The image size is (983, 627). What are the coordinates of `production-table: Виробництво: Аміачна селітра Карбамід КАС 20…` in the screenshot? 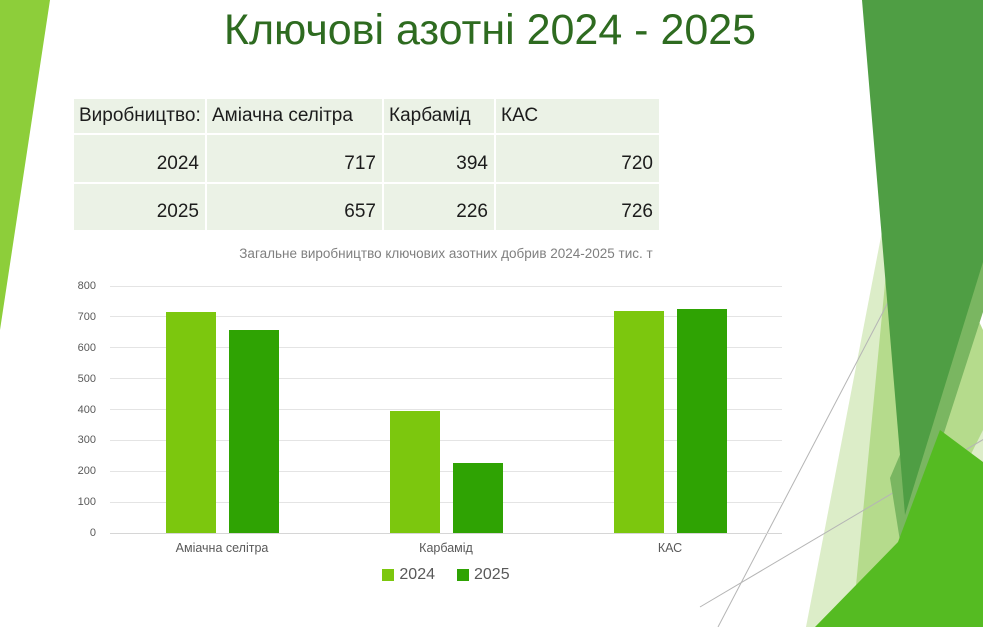 It's located at (366, 164).